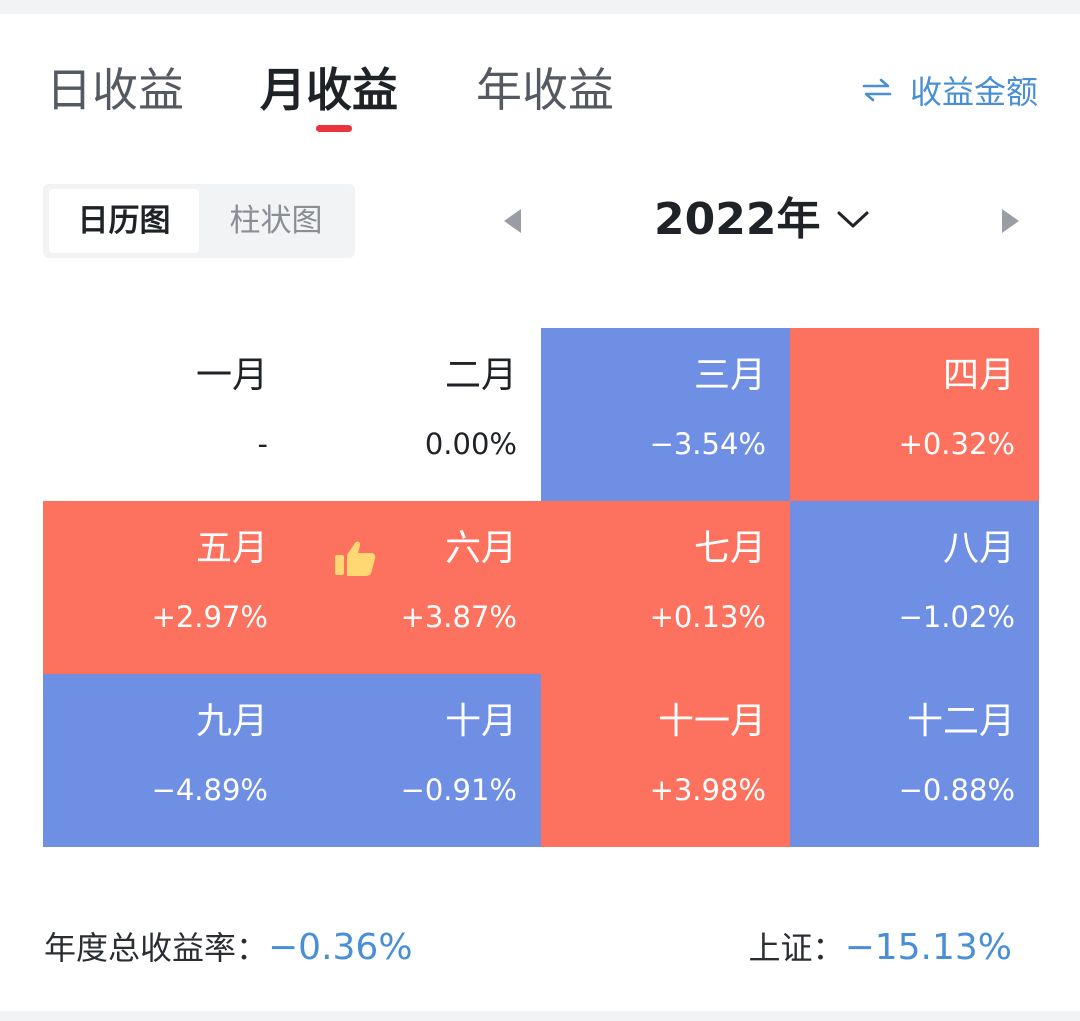 This screenshot has width=1080, height=1021. Describe the element at coordinates (480, 721) in the screenshot. I see `month-name: 十月` at that location.